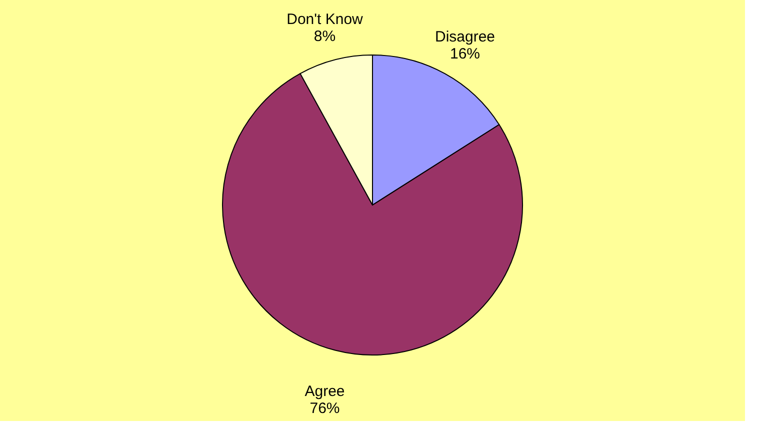 Image resolution: width=779 pixels, height=448 pixels. I want to click on slice-label: Agree, so click(324, 391).